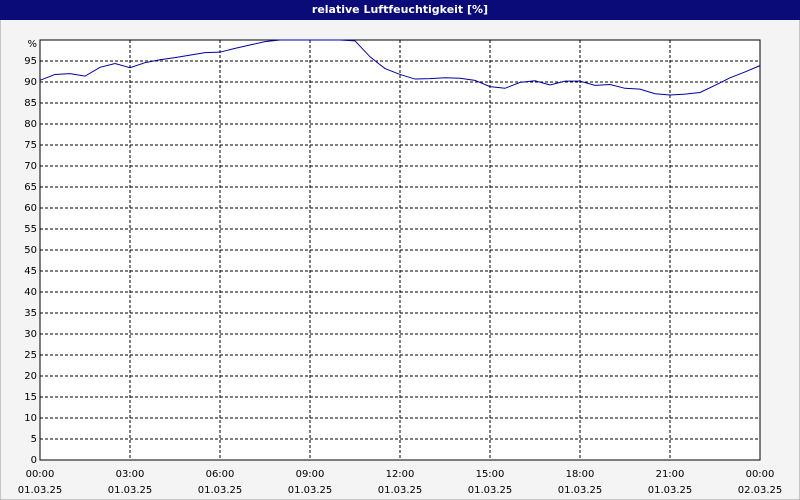 Image resolution: width=800 pixels, height=500 pixels. I want to click on x-tick-label: 18:00, so click(580, 474).